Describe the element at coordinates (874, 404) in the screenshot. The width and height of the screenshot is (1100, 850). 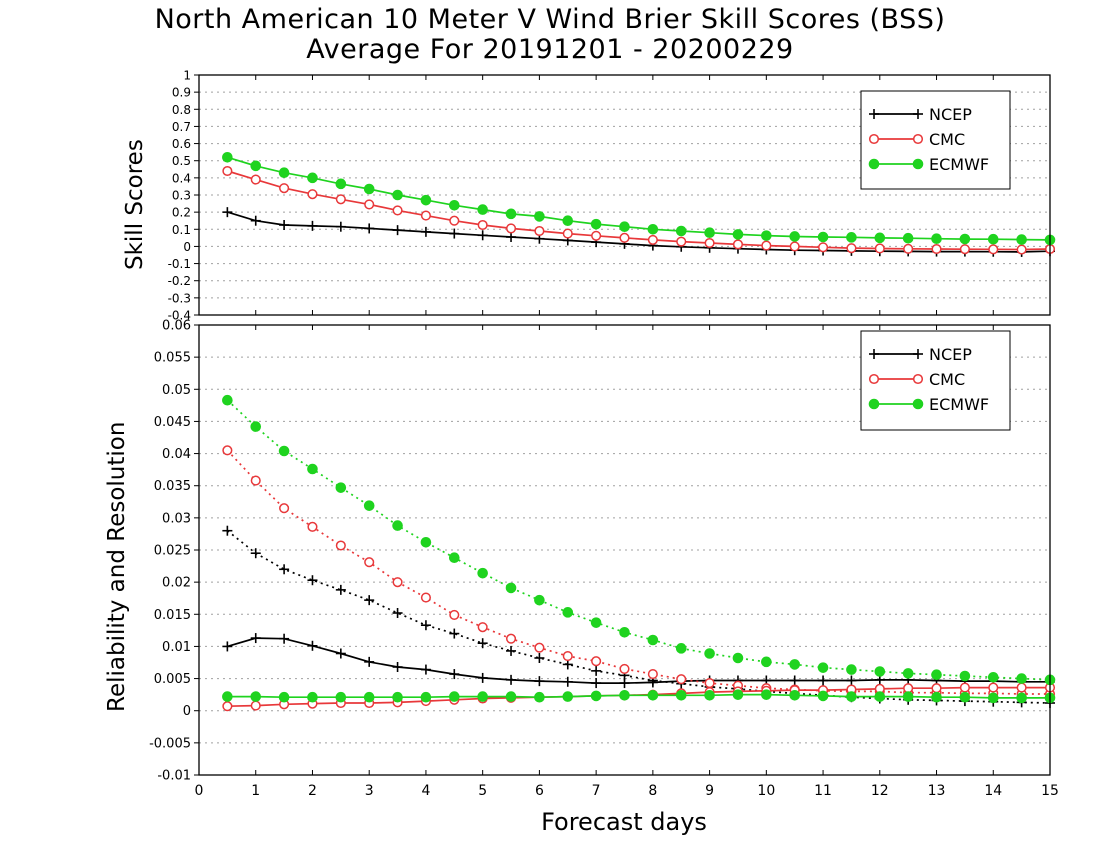
I see `bottom-legend-marker-ecmwf` at that location.